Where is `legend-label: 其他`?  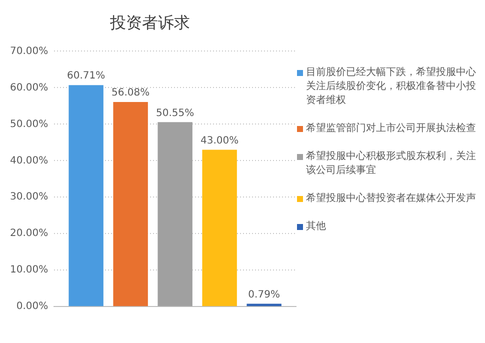 legend-label: 其他 is located at coordinates (316, 227).